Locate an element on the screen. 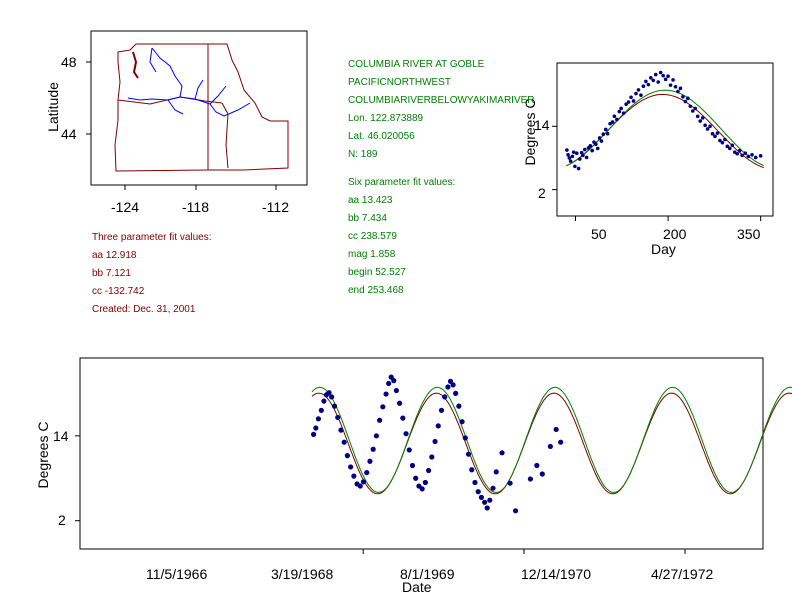  three-param-cc: cc -132.742 is located at coordinates (118, 291).